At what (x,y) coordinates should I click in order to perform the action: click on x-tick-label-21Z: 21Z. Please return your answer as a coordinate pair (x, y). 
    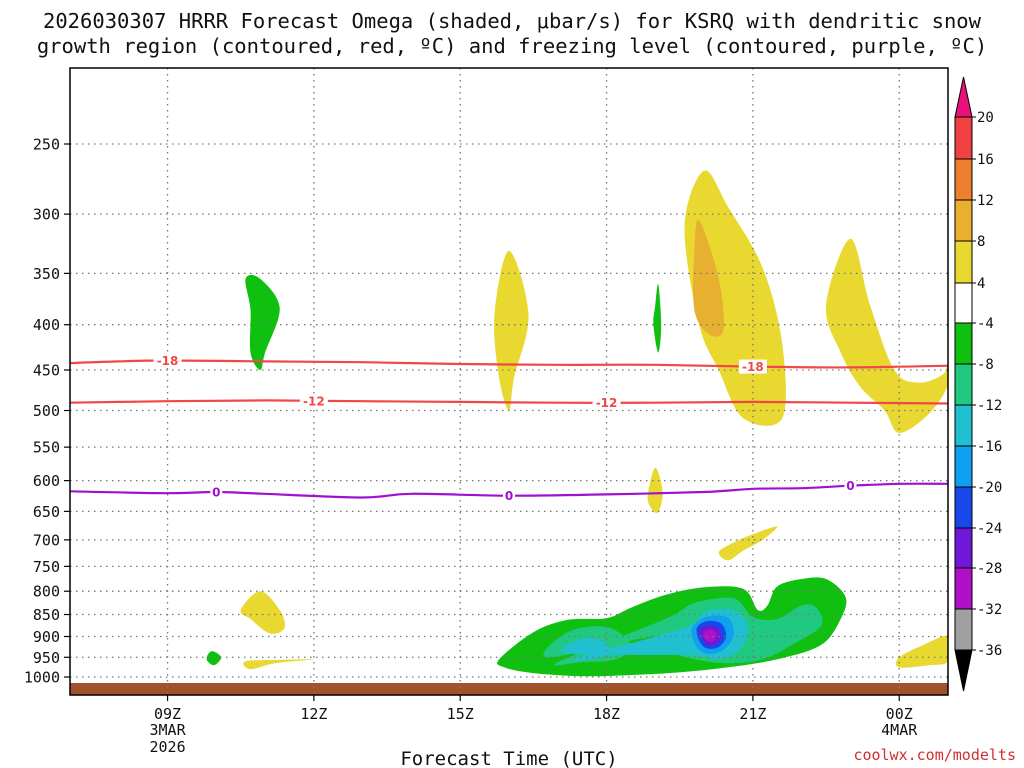
    Looking at the image, I should click on (752, 714).